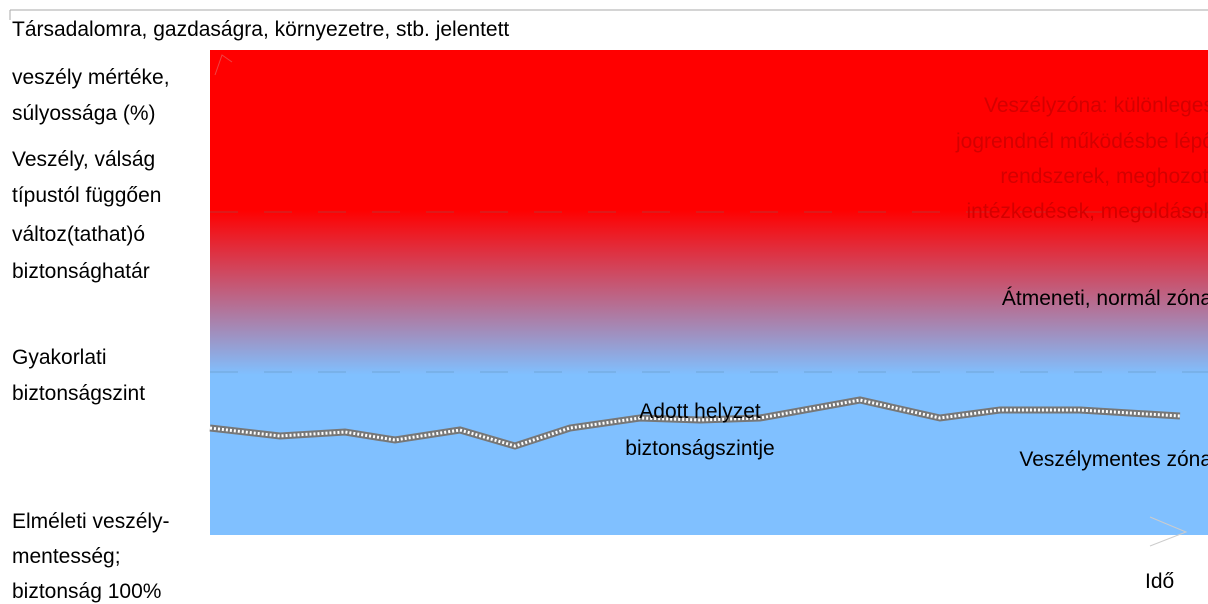 The image size is (1208, 604). What do you see at coordinates (1105, 298) in the screenshot?
I see `transition-zone-label: Átmeneti, normál zóna` at bounding box center [1105, 298].